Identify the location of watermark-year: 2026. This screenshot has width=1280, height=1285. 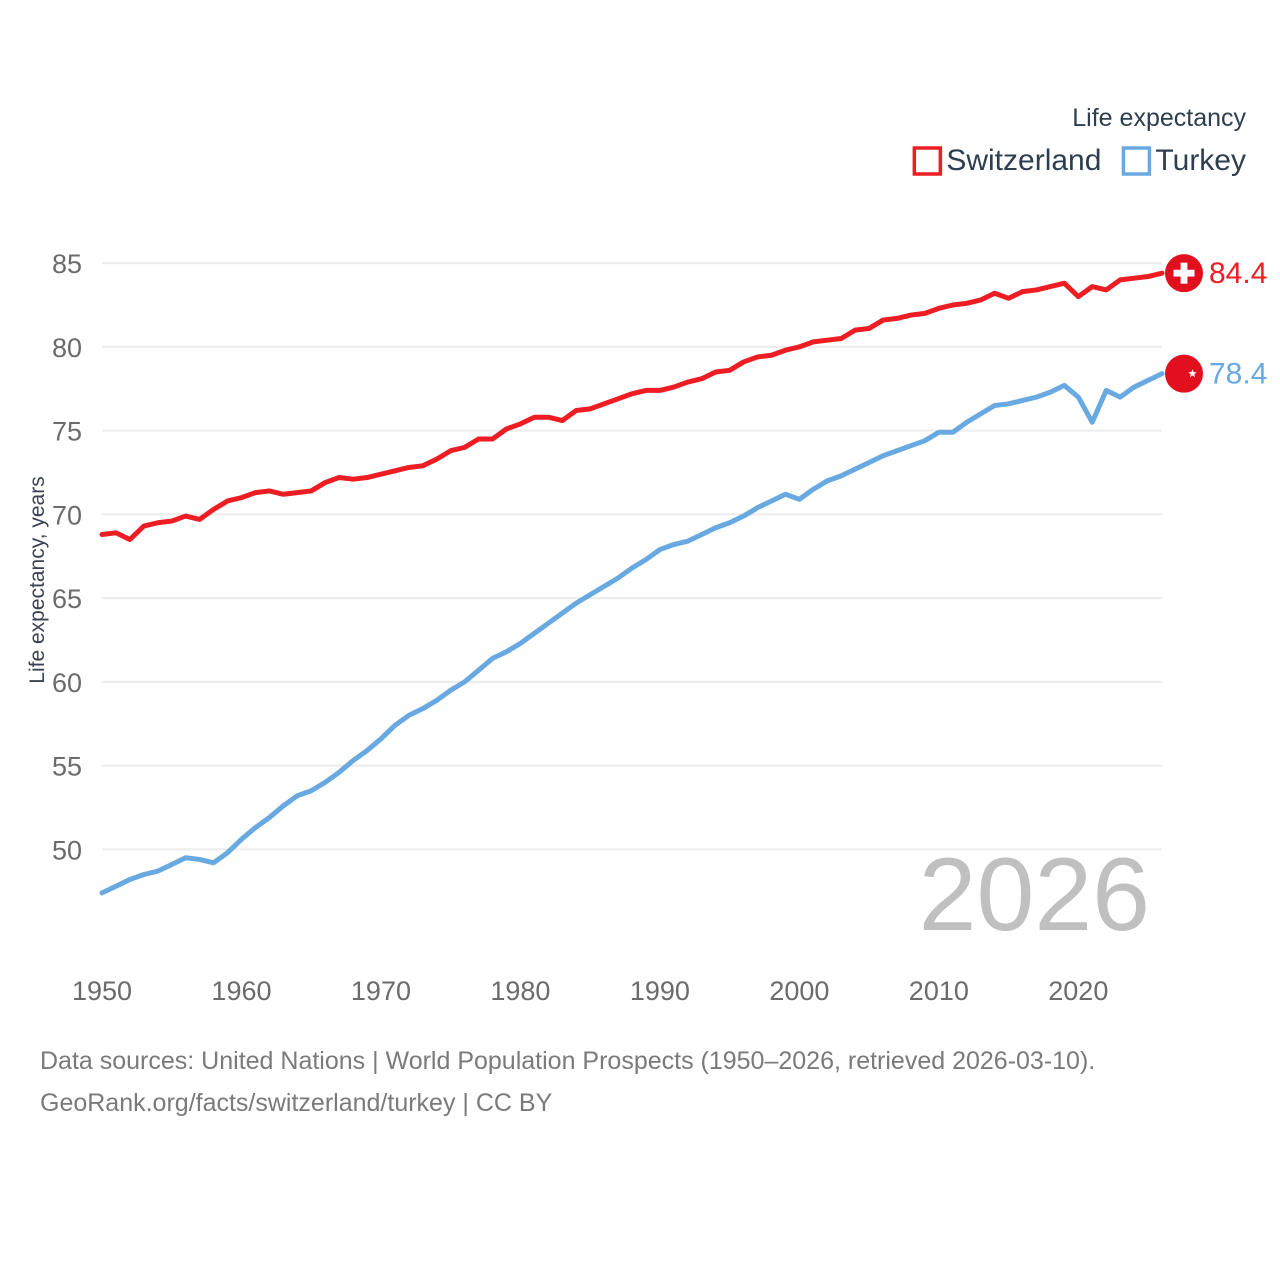
(1034, 895).